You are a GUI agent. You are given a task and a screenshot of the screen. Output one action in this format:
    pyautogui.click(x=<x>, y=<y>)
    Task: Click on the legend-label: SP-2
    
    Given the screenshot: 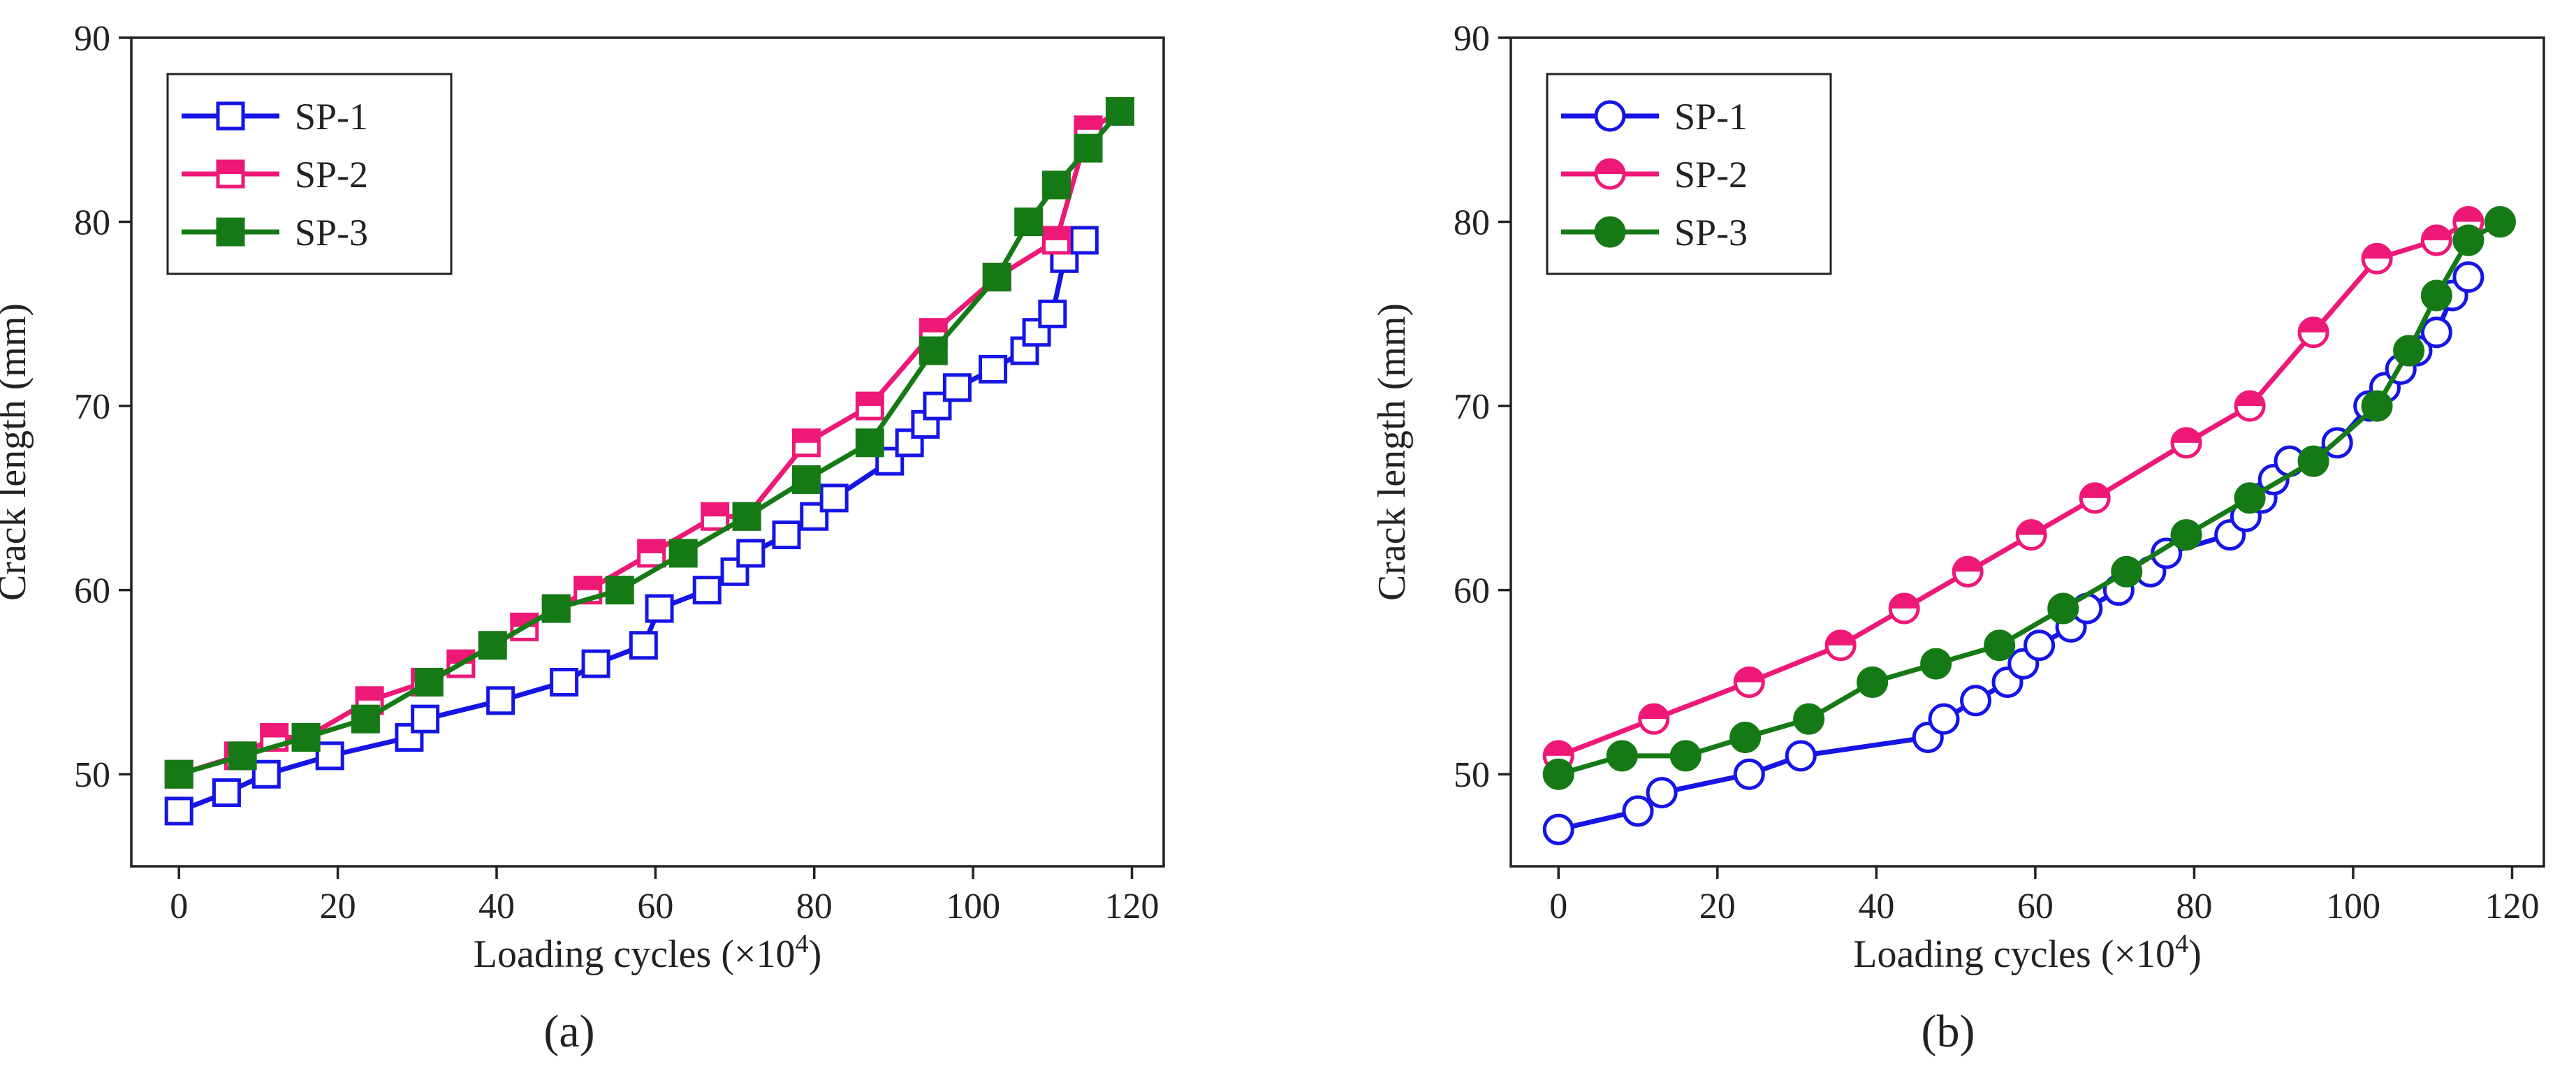 What is the action you would take?
    pyautogui.click(x=1711, y=175)
    